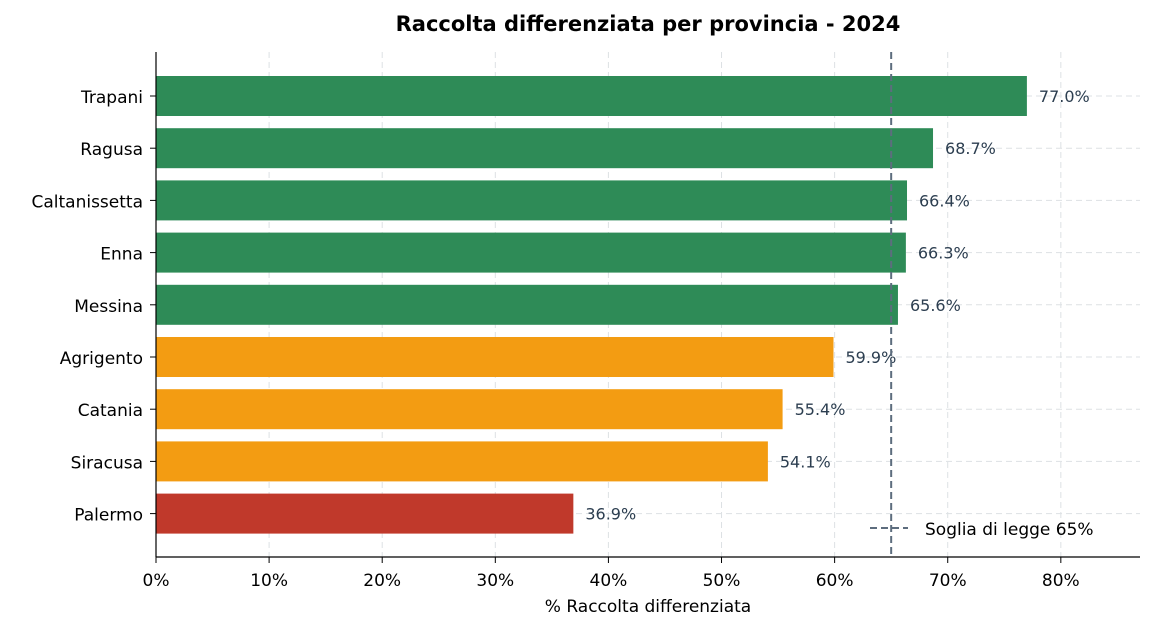  Describe the element at coordinates (545, 148) in the screenshot. I see `bar-ragusa` at that location.